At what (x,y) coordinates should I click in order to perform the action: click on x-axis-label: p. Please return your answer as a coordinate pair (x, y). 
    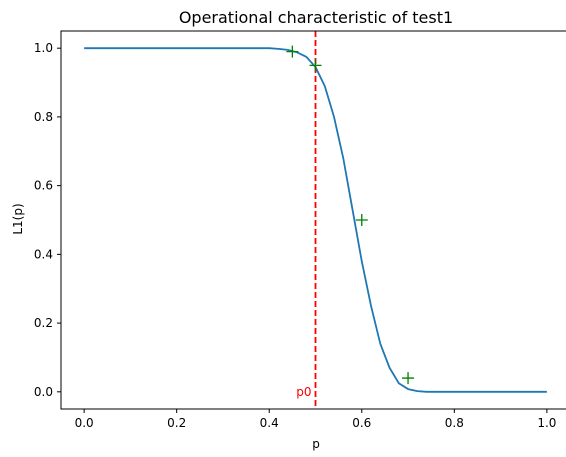
    Looking at the image, I should click on (316, 444).